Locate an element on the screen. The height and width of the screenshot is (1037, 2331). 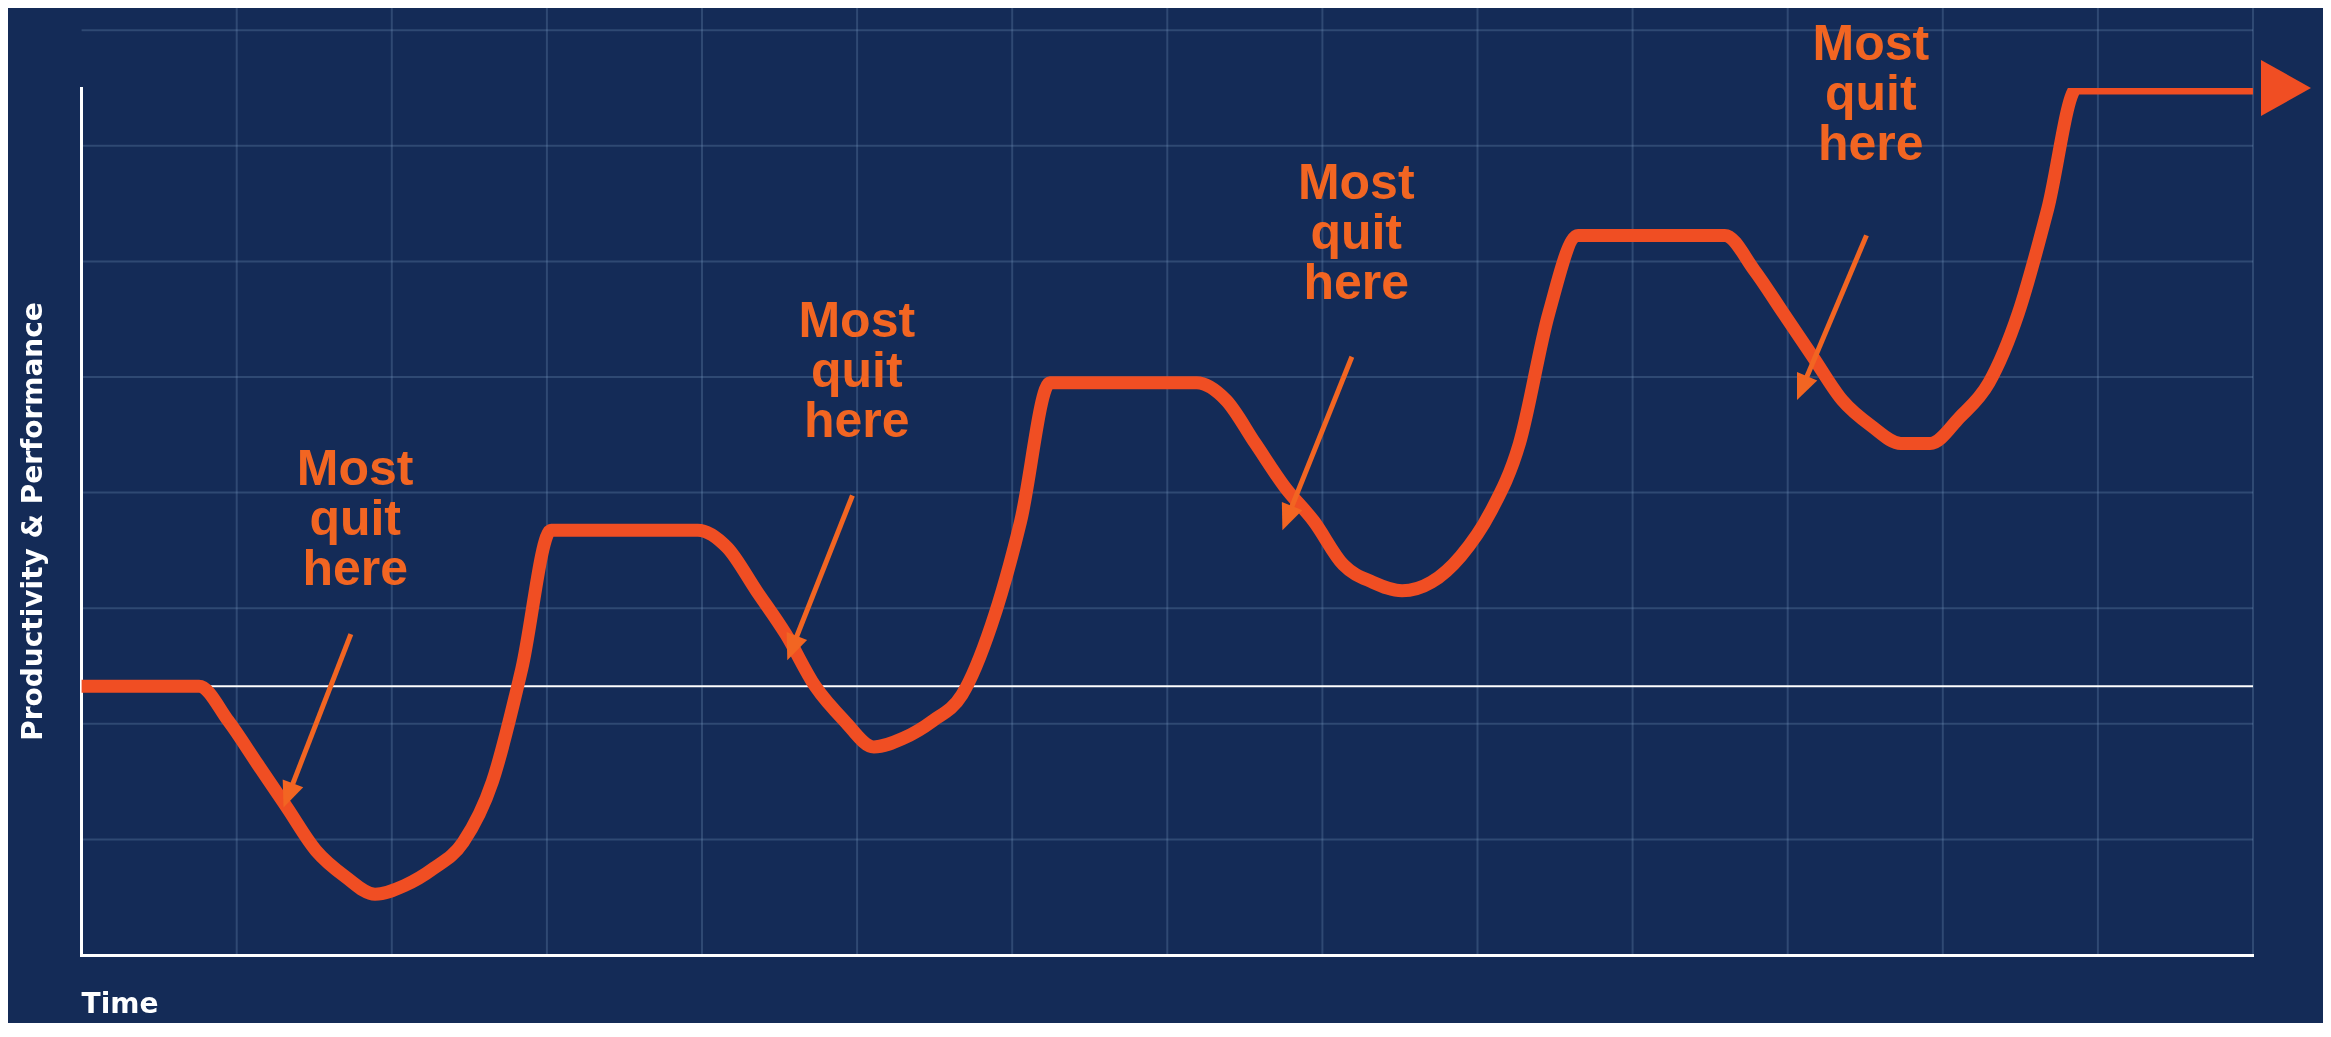
x-axis-title: Time is located at coordinates (120, 1004).